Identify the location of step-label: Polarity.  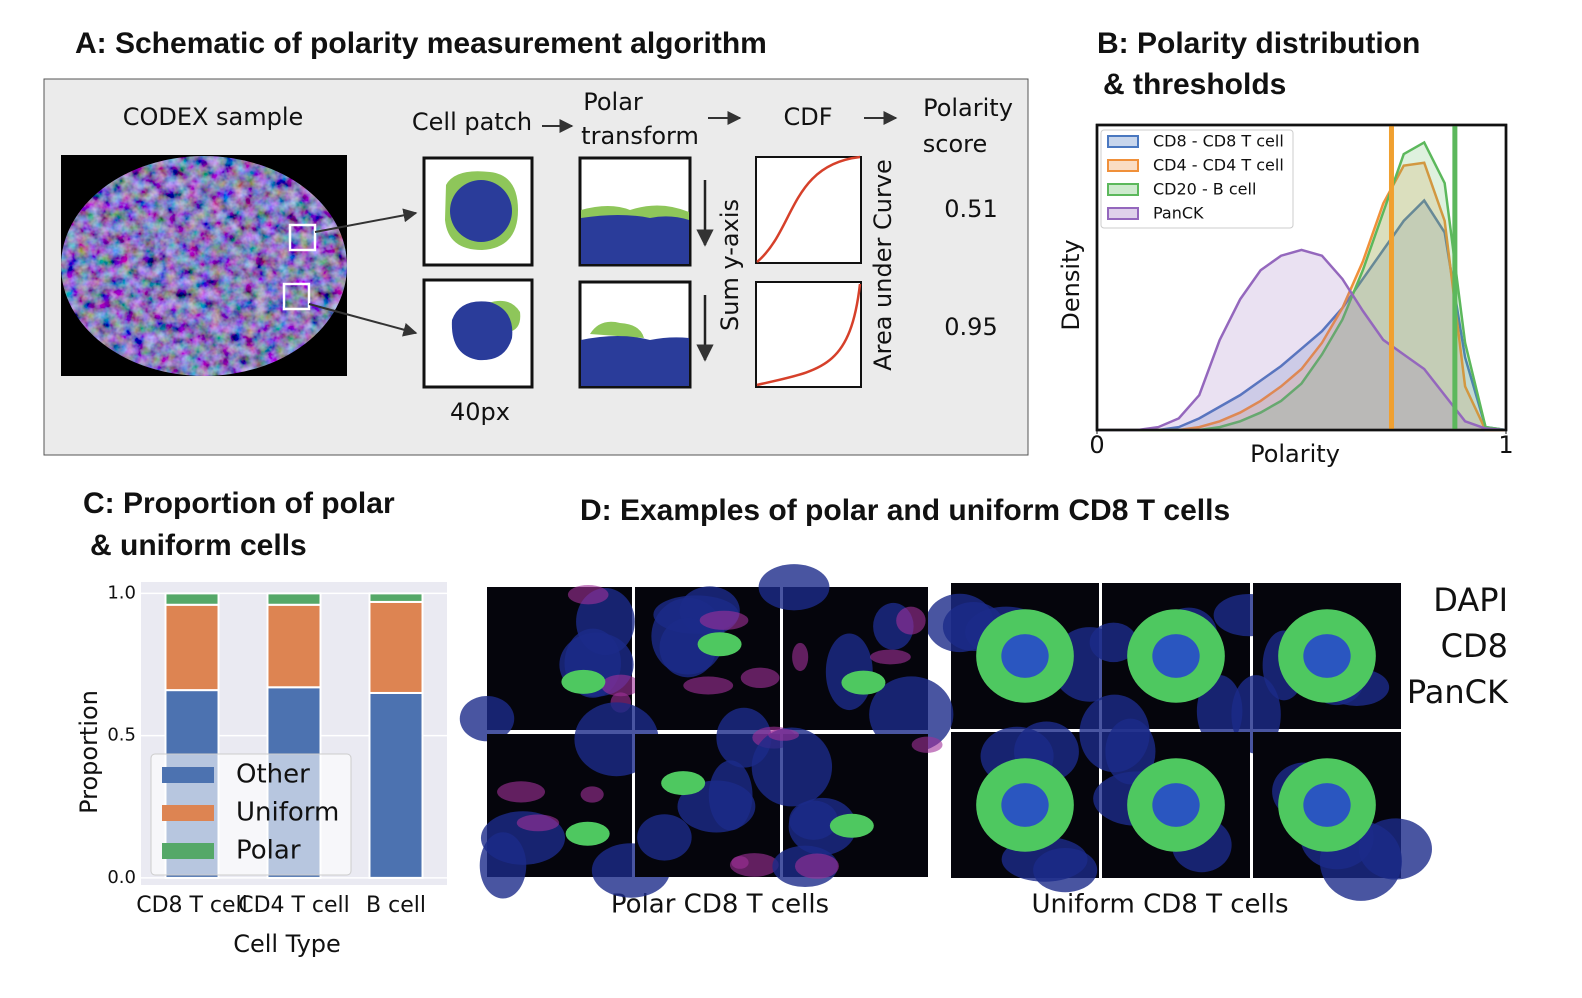
(968, 108).